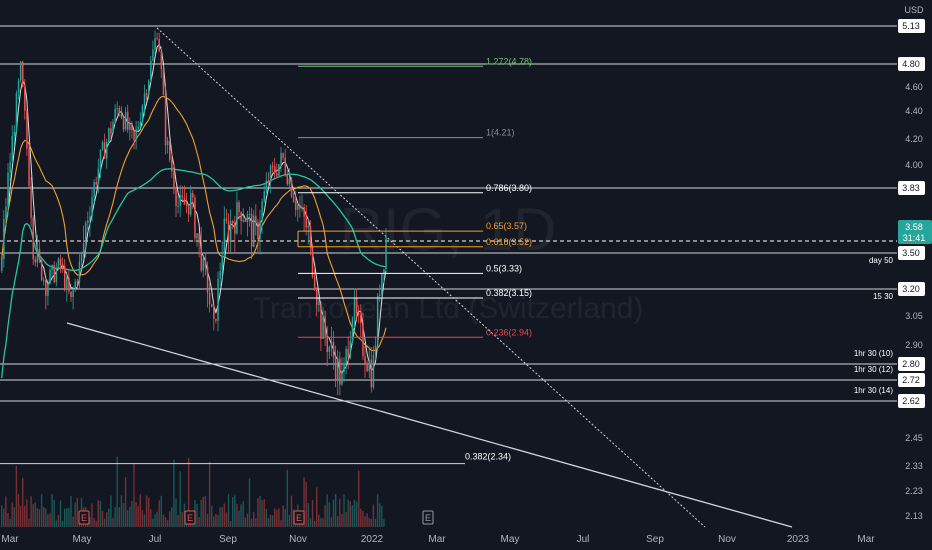  Describe the element at coordinates (914, 87) in the screenshot. I see `y-tick-label: 4.60` at that location.